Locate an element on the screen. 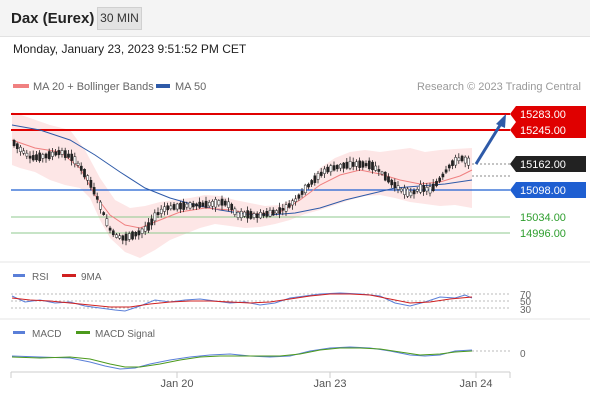 Image resolution: width=590 pixels, height=400 pixels. macd-legend-swatch is located at coordinates (19, 332).